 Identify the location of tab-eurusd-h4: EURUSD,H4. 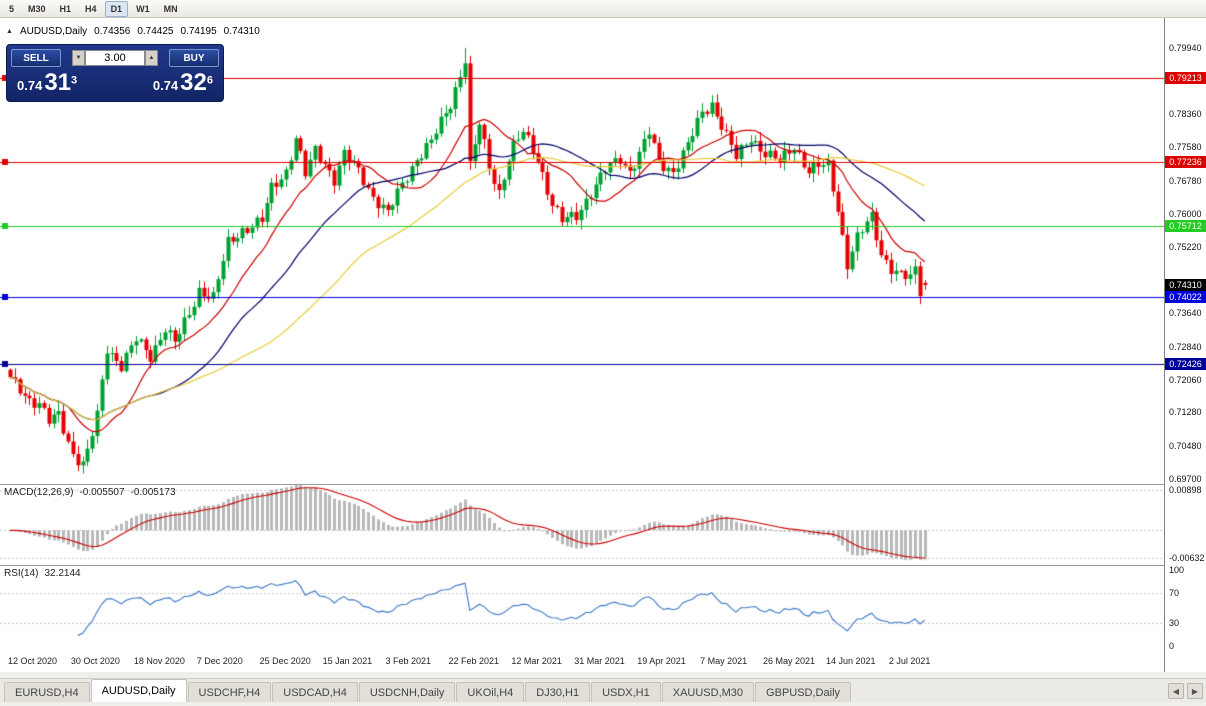
(47, 692).